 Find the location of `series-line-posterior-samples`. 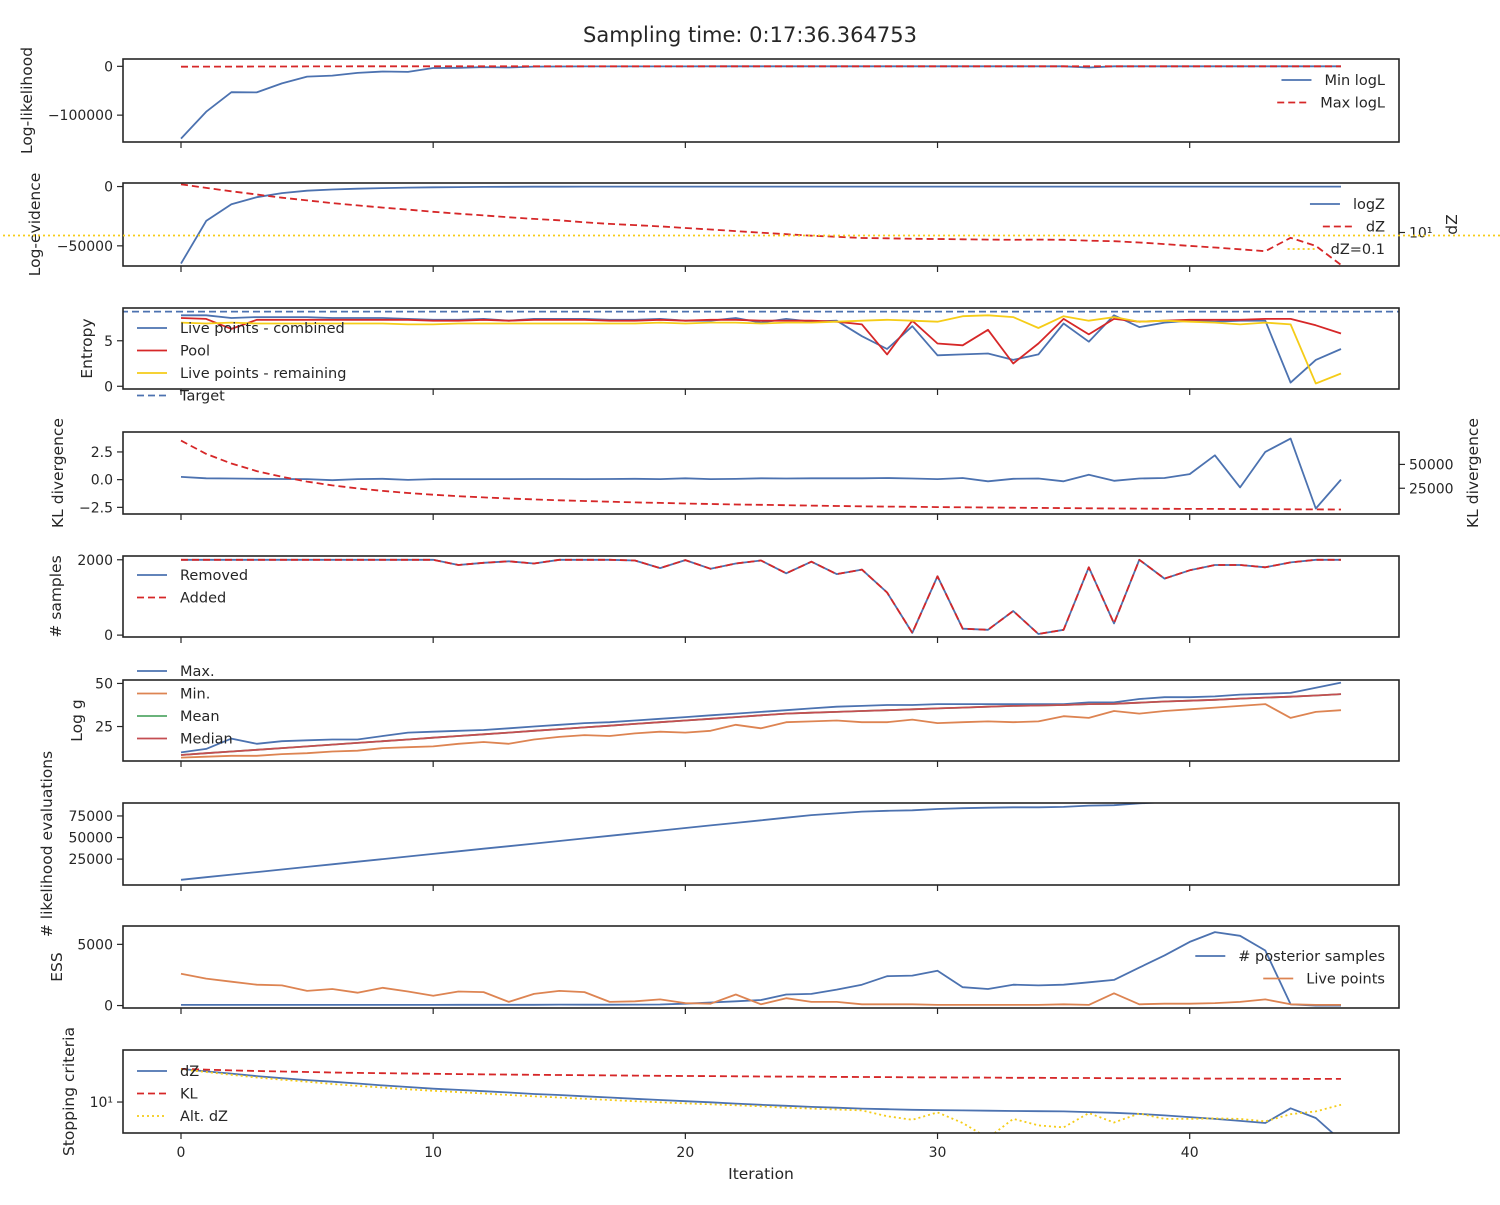

series-line-posterior-samples is located at coordinates (761, 969).